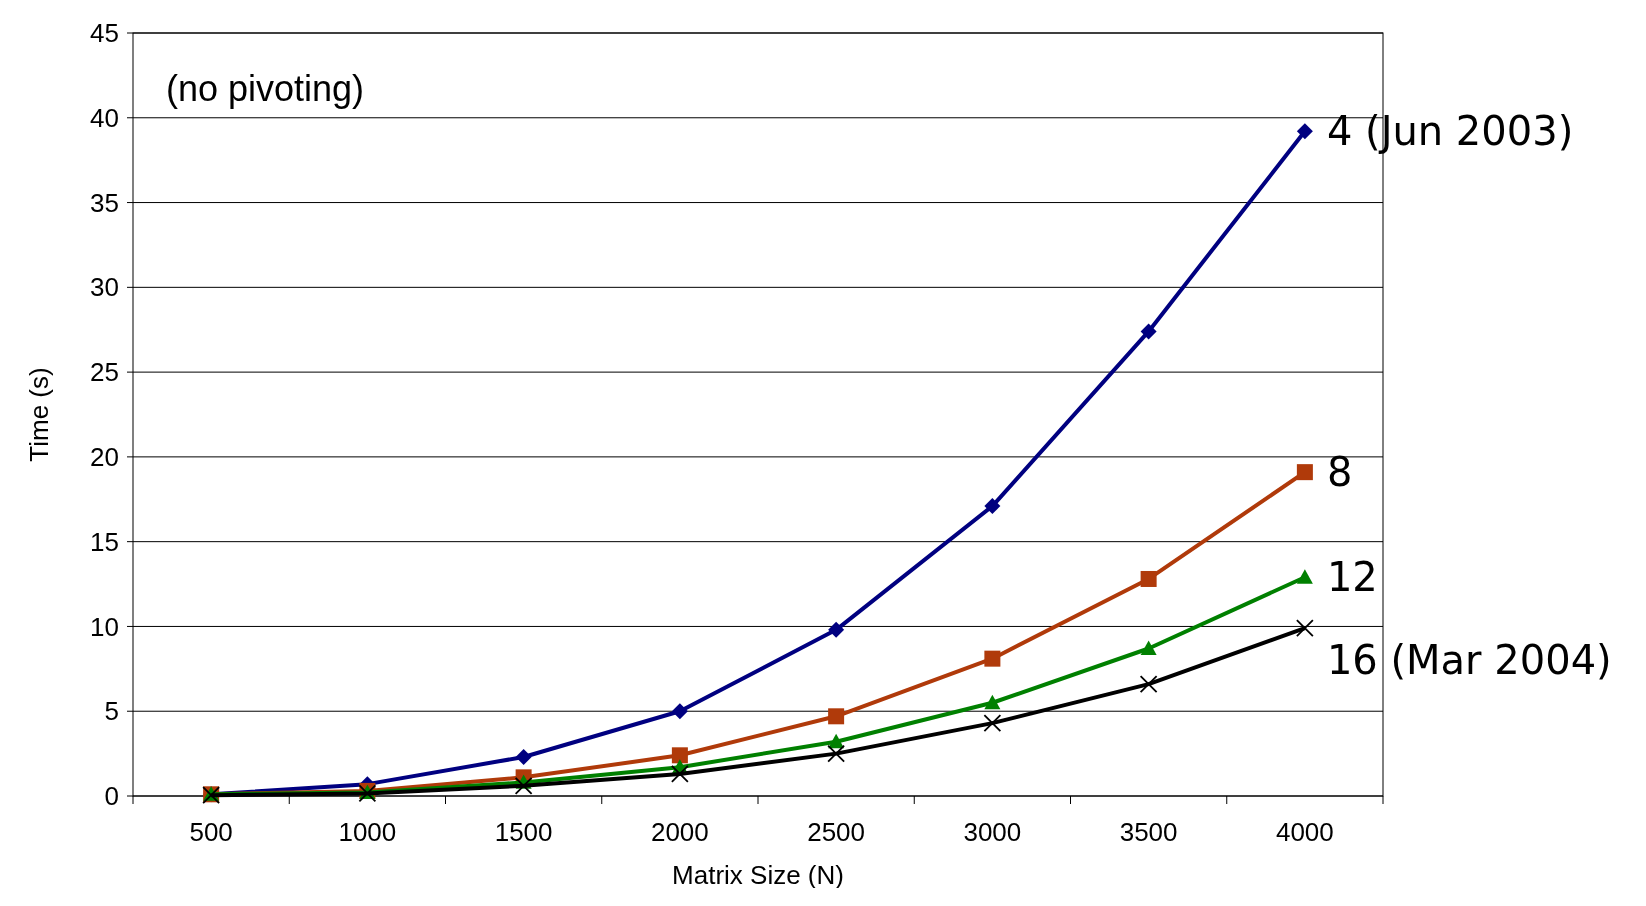  What do you see at coordinates (104, 202) in the screenshot?
I see `y-tick-label: 35` at bounding box center [104, 202].